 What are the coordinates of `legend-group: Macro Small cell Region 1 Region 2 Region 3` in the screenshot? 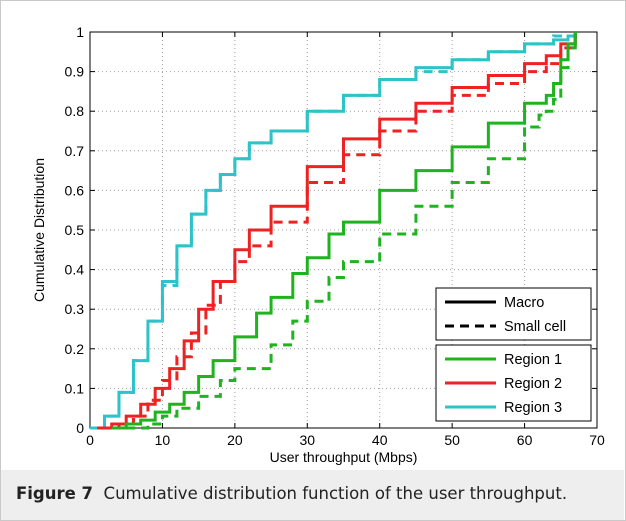 It's located at (513, 354).